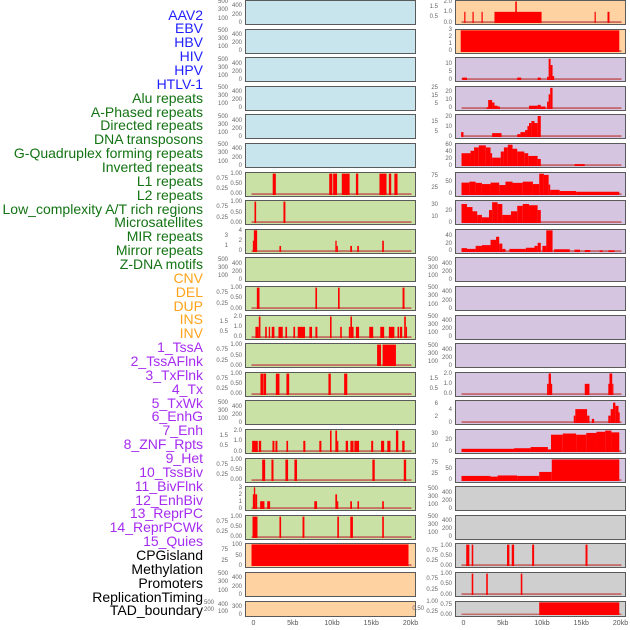 This screenshot has height=630, width=630. Describe the element at coordinates (161, 263) in the screenshot. I see `track-label: Z-DNA motifs` at that location.